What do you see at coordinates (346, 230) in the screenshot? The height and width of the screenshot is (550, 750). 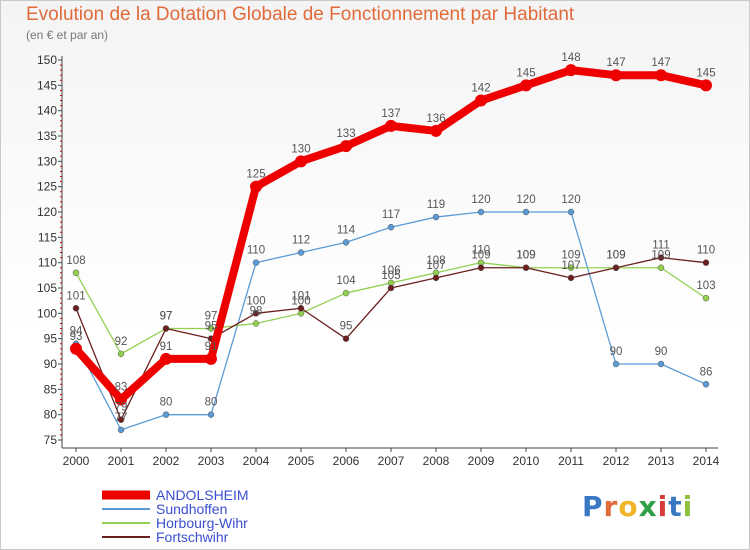 I see `data-label: 114` at bounding box center [346, 230].